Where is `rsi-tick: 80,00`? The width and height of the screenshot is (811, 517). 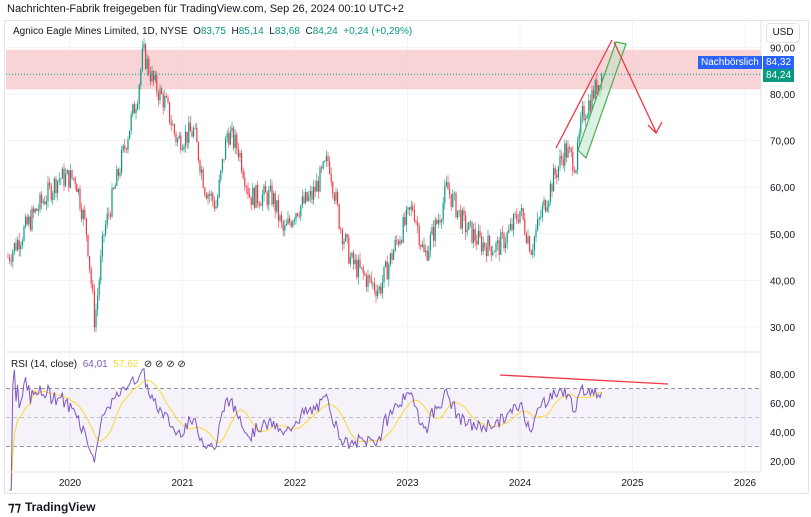
rsi-tick: 80,00 is located at coordinates (782, 375).